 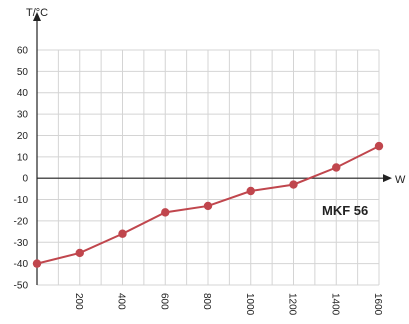 I want to click on y-tick-label: 60, so click(x=23, y=51).